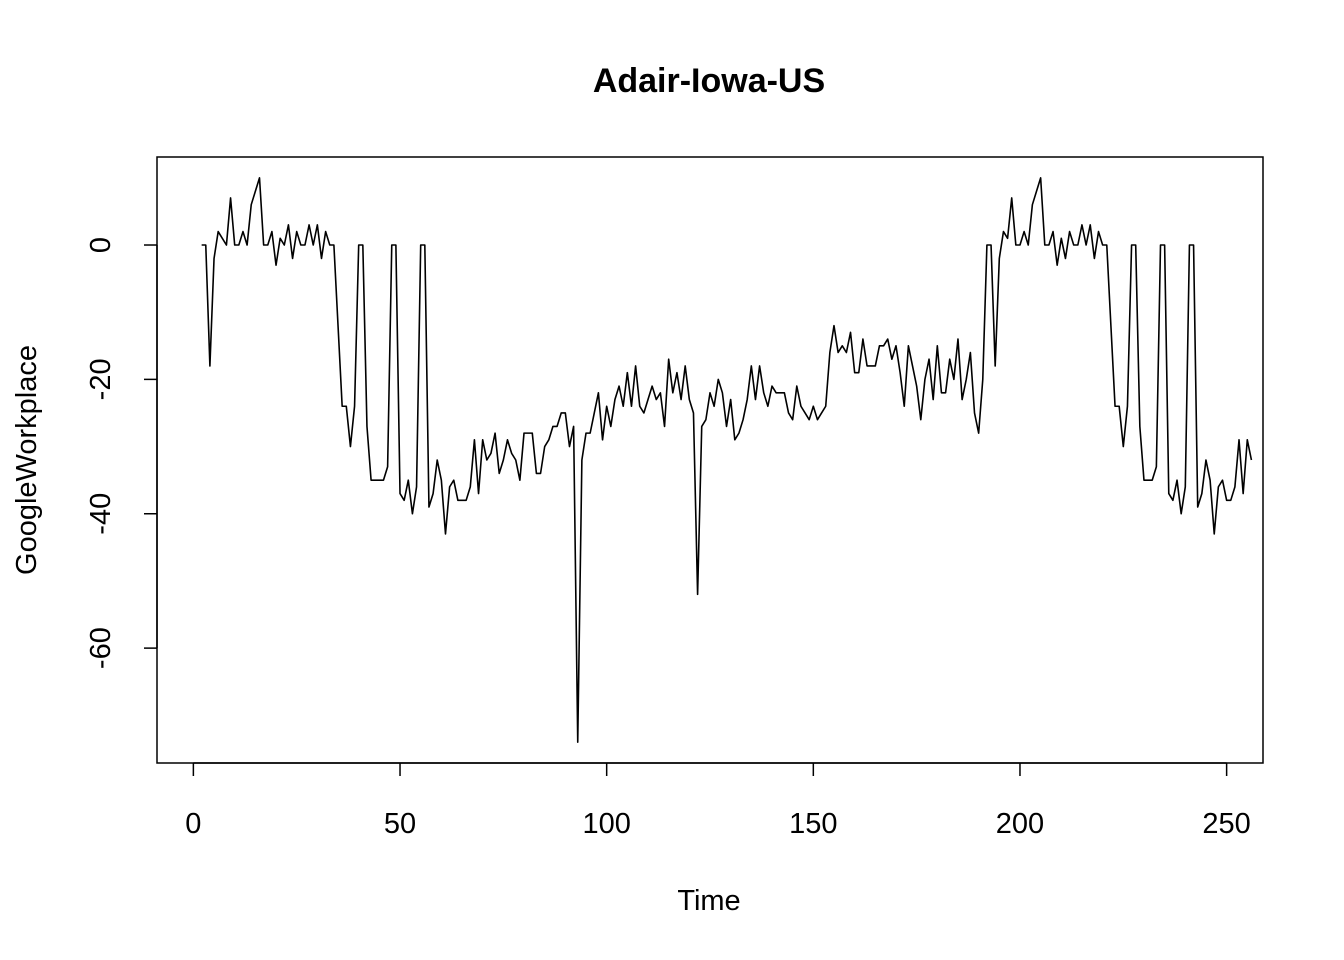 The image size is (1344, 960). I want to click on x-tick-label: 100, so click(606, 824).